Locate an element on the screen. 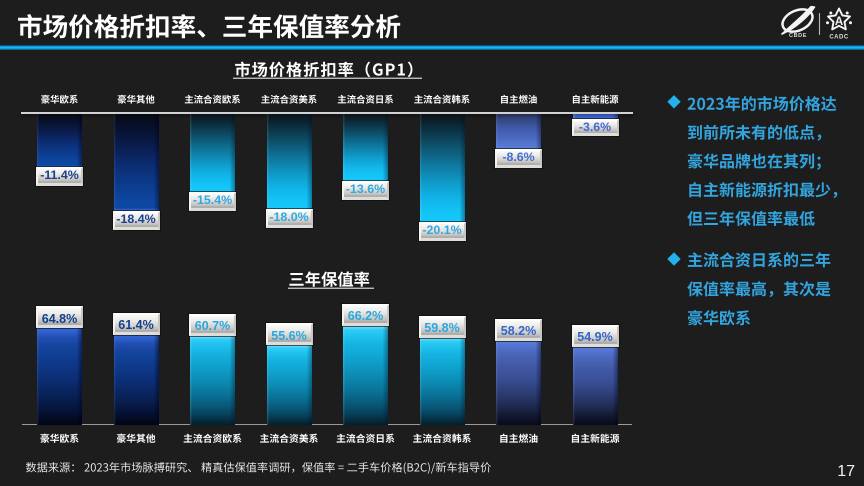 The width and height of the screenshot is (864, 486). svg-text: CBDE is located at coordinates (798, 36).